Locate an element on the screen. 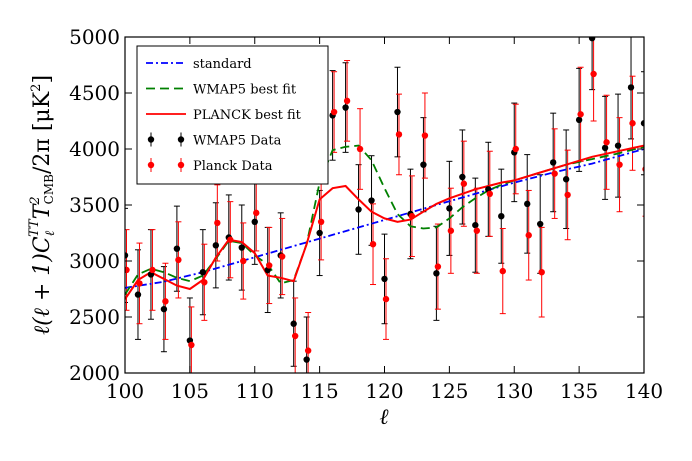 The height and width of the screenshot is (461, 692). y-tick-label: 5000 is located at coordinates (94, 37).